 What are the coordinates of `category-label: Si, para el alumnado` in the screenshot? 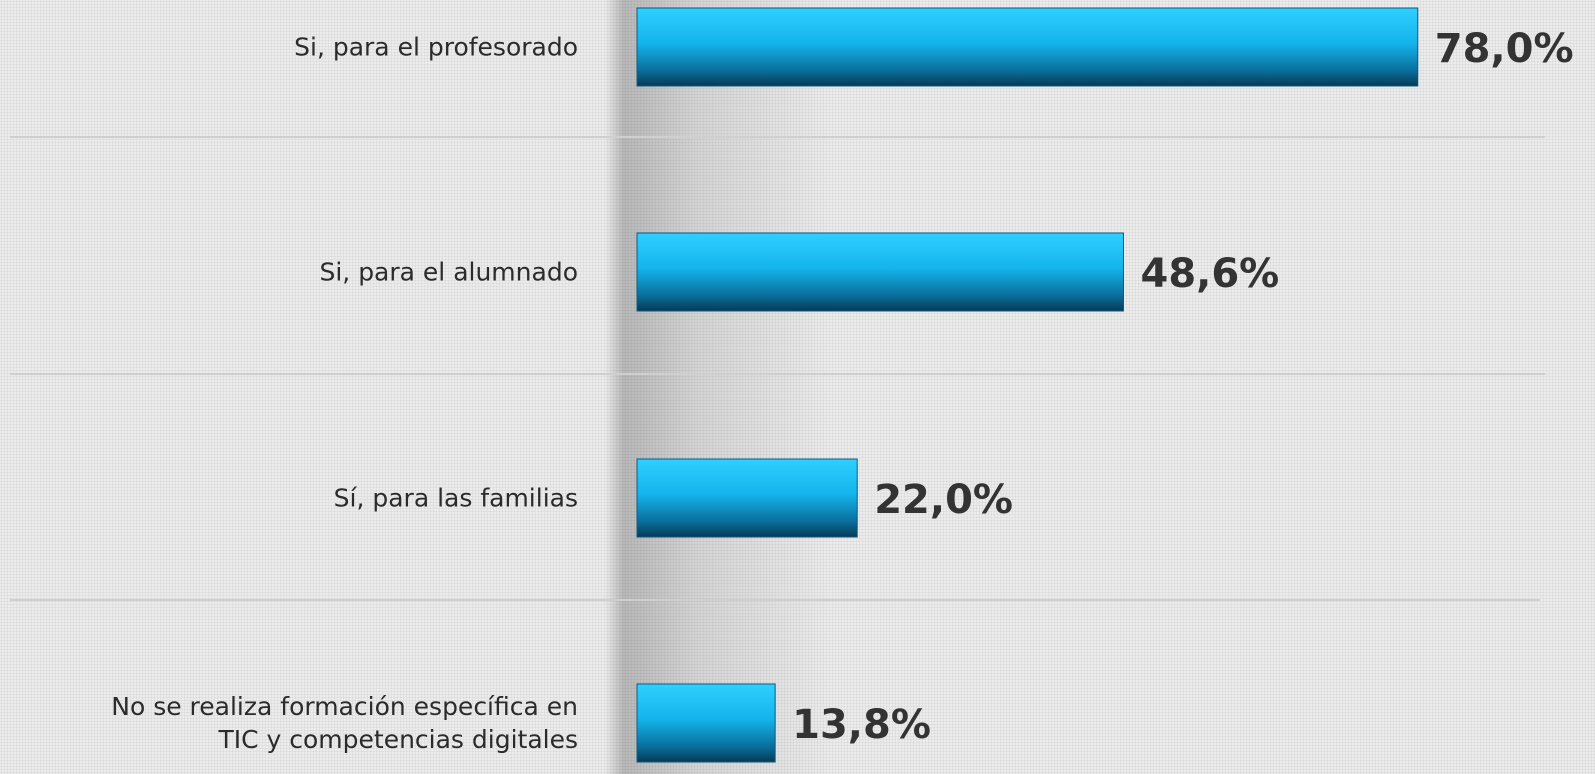 It's located at (448, 272).